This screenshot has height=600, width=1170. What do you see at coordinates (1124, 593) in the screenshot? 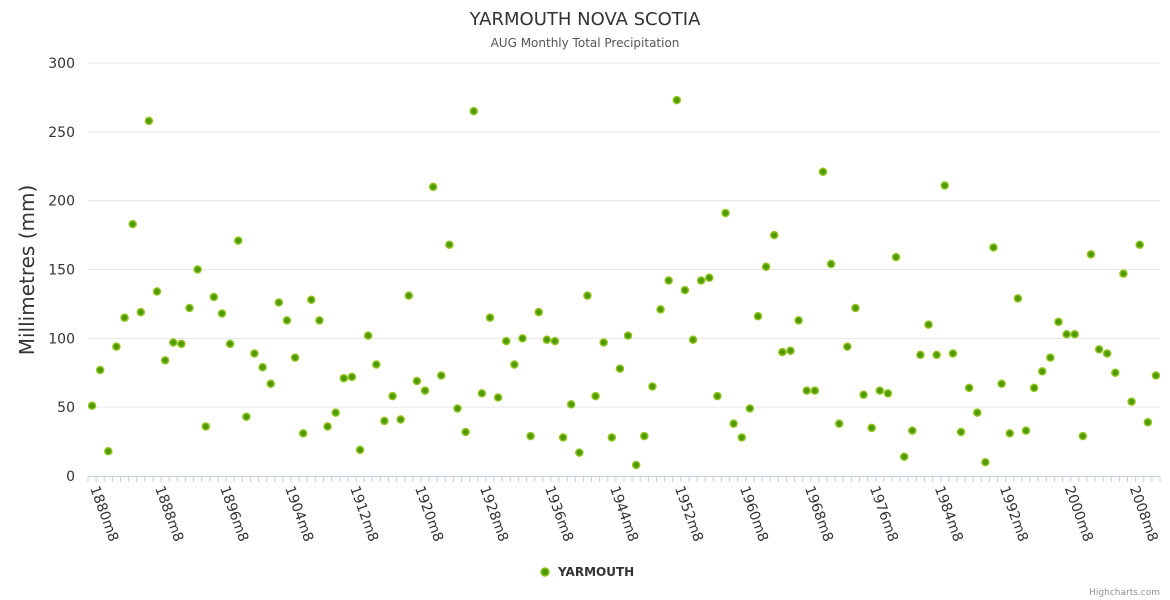
I see `credits-link: Highcharts.com` at bounding box center [1124, 593].